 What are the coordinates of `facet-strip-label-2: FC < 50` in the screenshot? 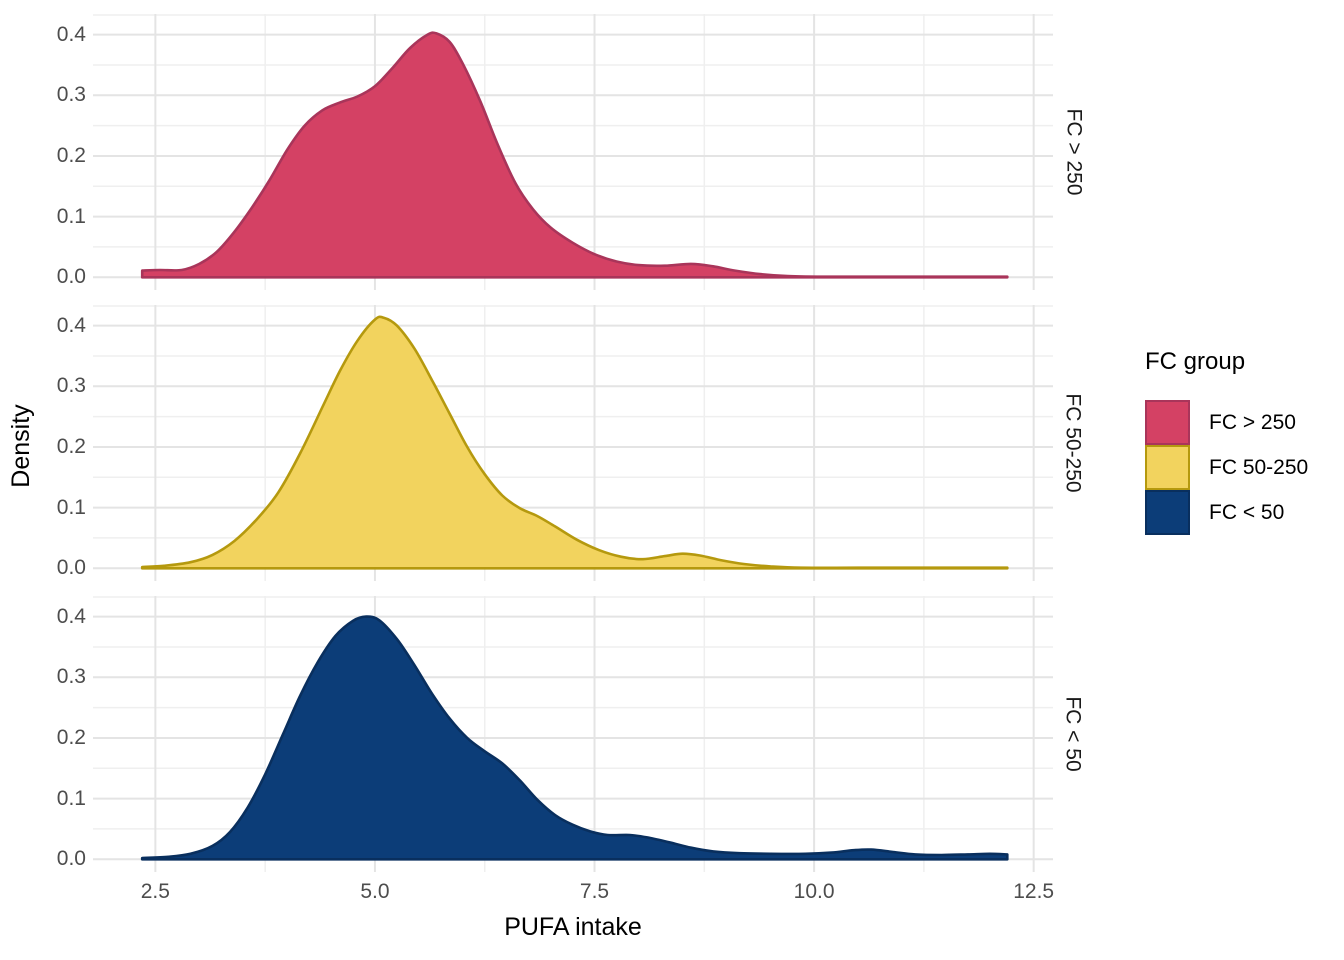 It's located at (1073, 734).